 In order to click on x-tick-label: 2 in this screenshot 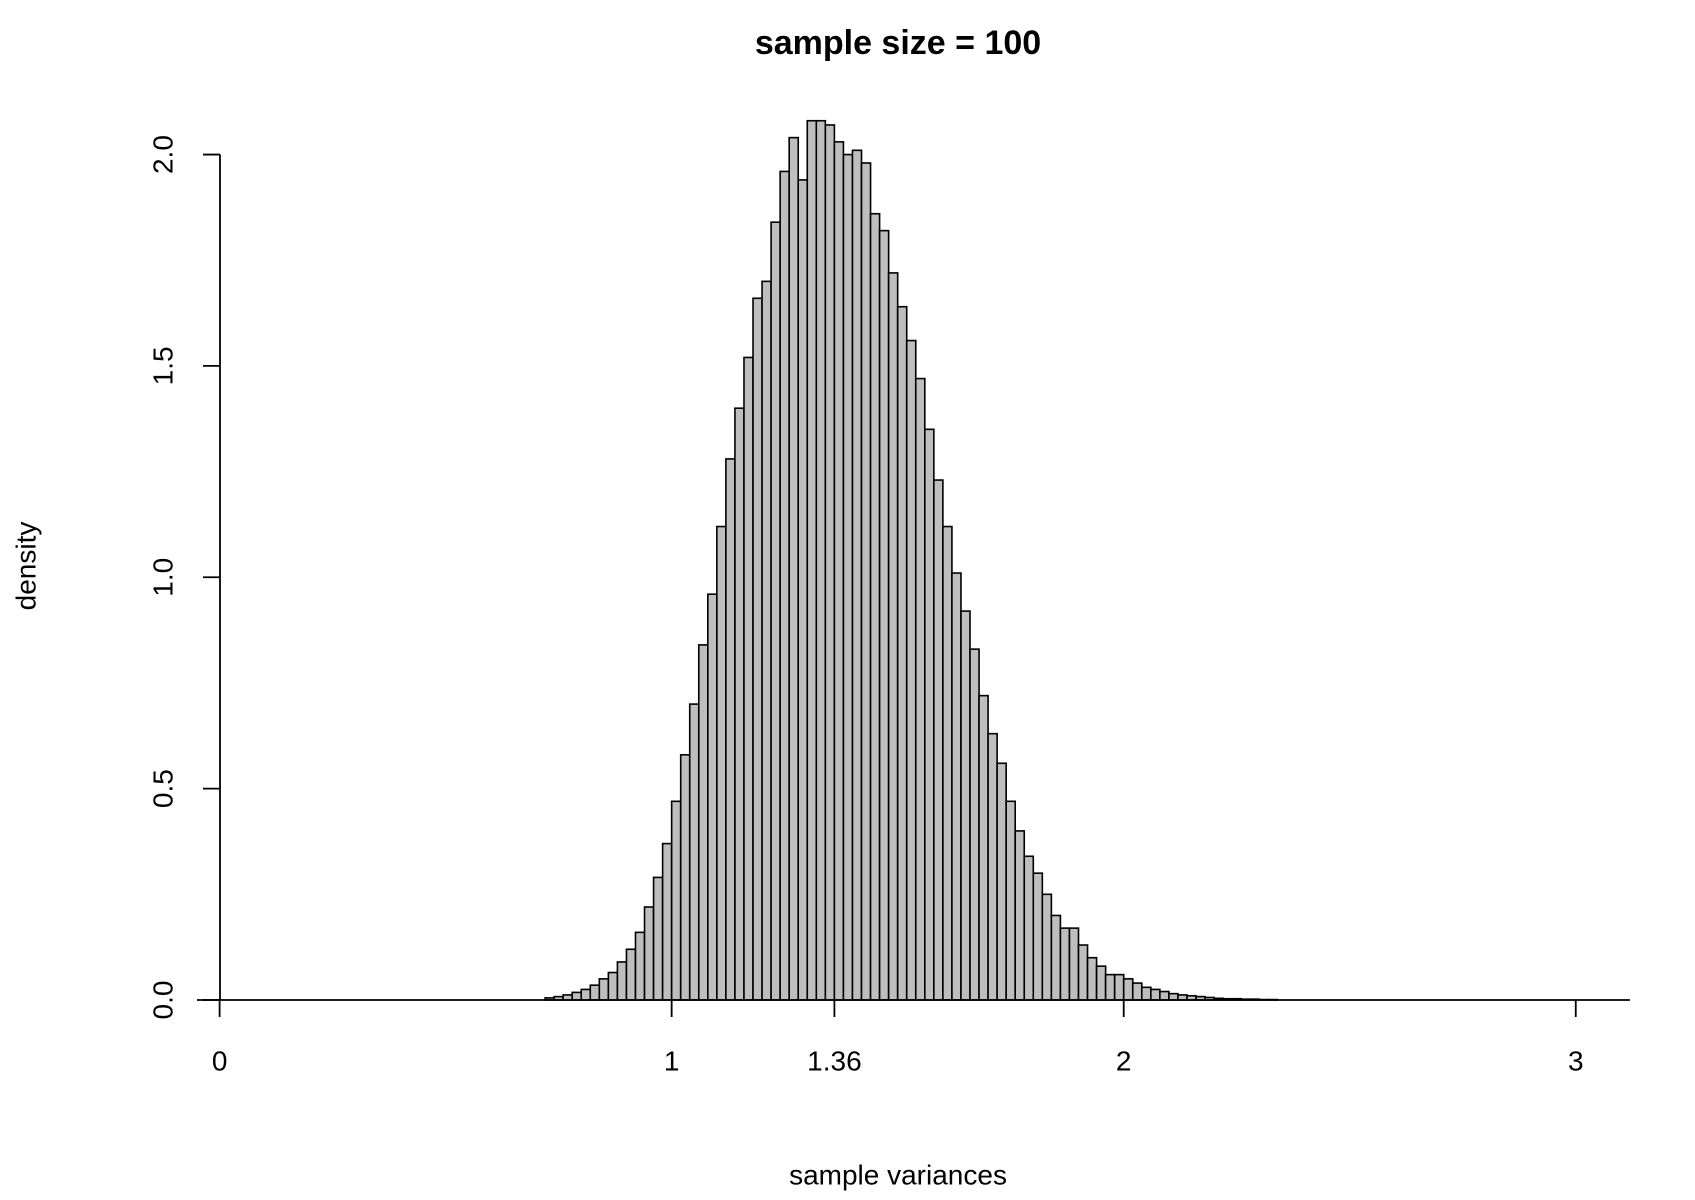, I will do `click(1124, 1060)`.